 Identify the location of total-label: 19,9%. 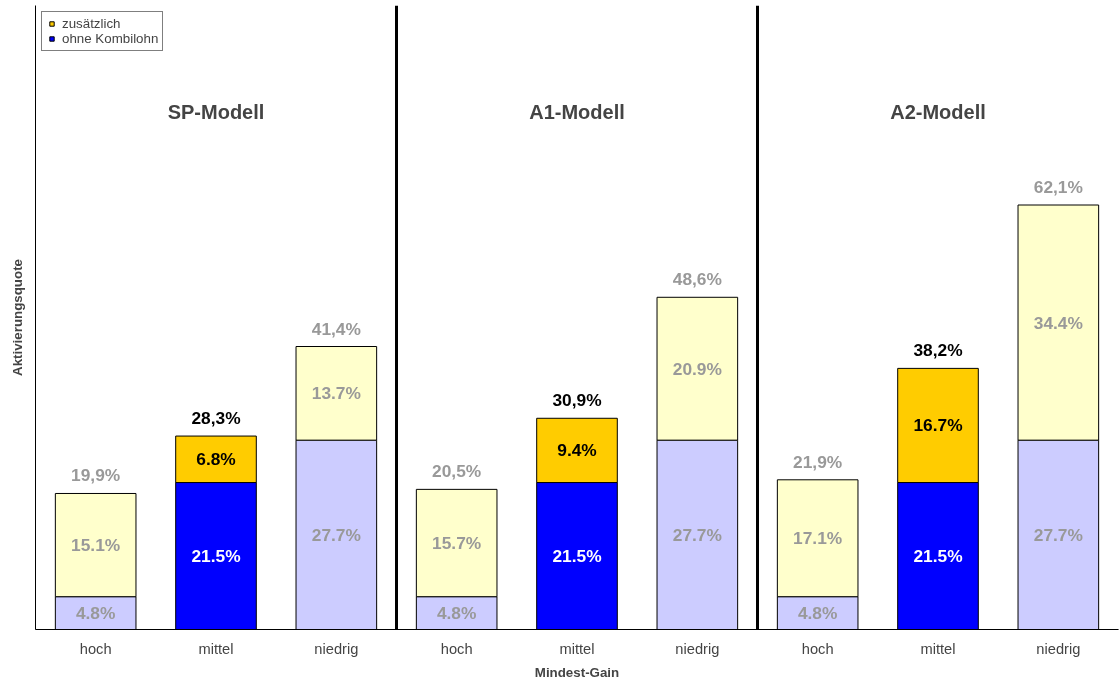
(96, 475).